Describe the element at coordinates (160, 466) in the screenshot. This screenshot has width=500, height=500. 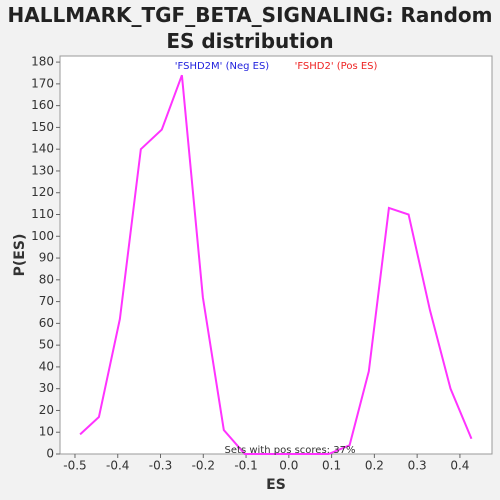
I see `x-tick-label: -0.3` at that location.